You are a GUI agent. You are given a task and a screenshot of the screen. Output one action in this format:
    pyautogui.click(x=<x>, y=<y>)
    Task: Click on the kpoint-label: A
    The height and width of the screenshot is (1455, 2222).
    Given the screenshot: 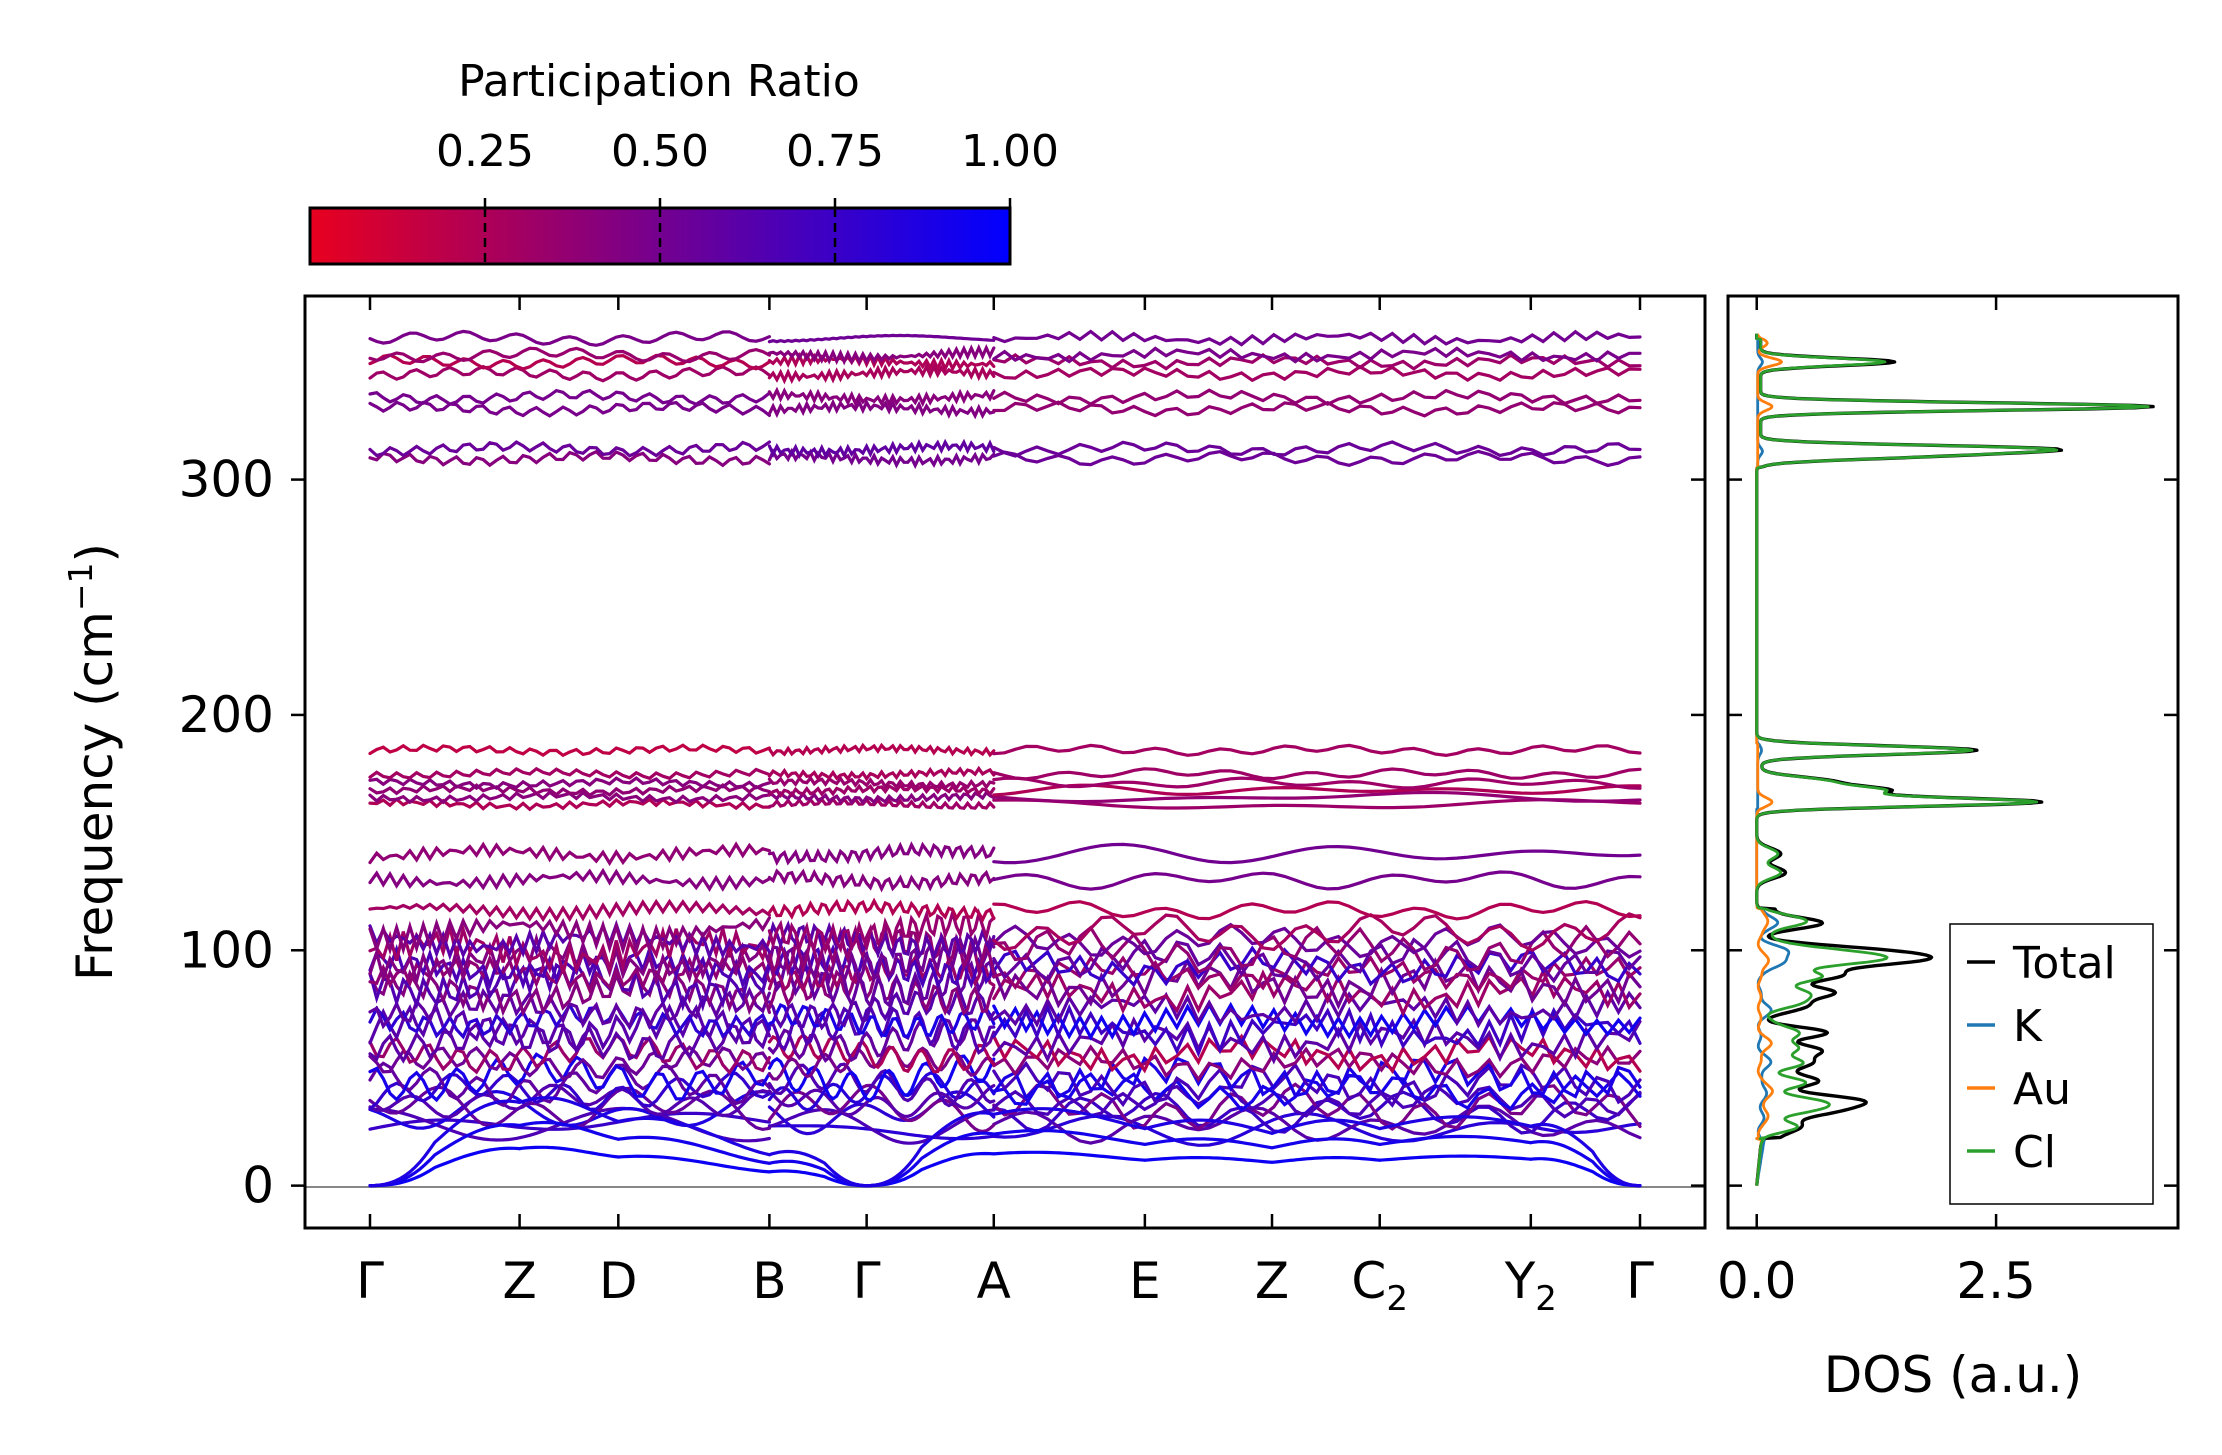 What is the action you would take?
    pyautogui.click(x=994, y=1281)
    